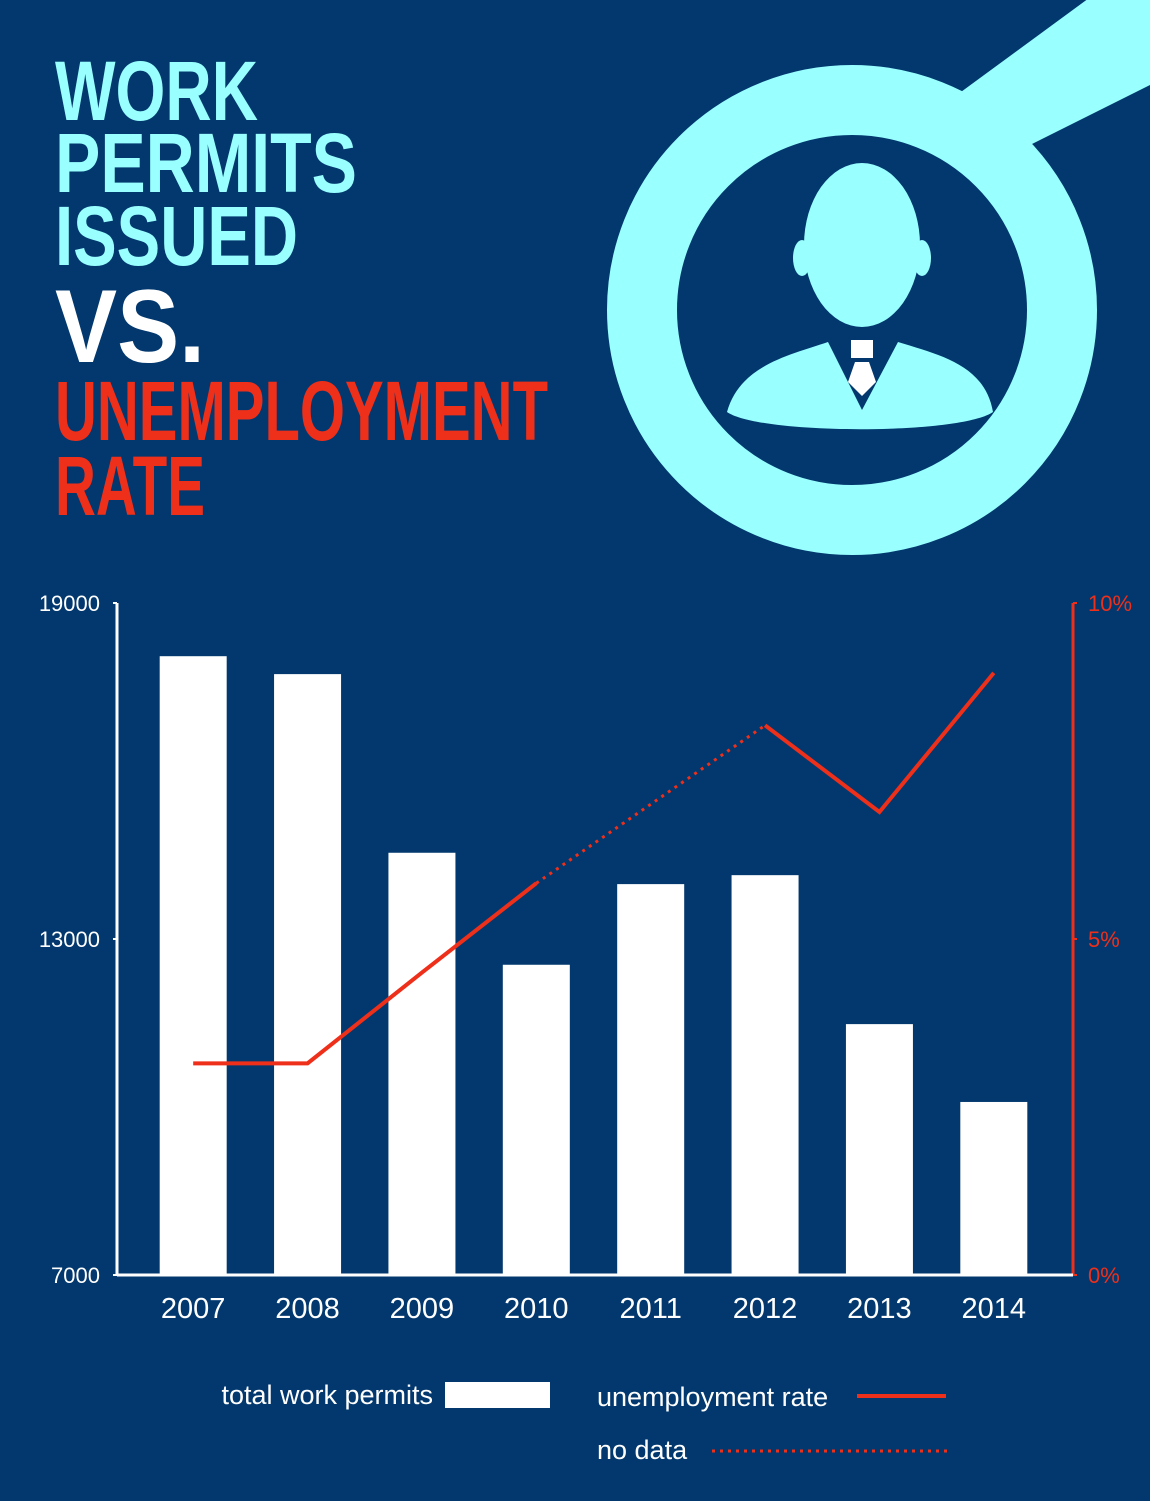 The height and width of the screenshot is (1501, 1150). Describe the element at coordinates (206, 163) in the screenshot. I see `title-line: PERMITS` at that location.